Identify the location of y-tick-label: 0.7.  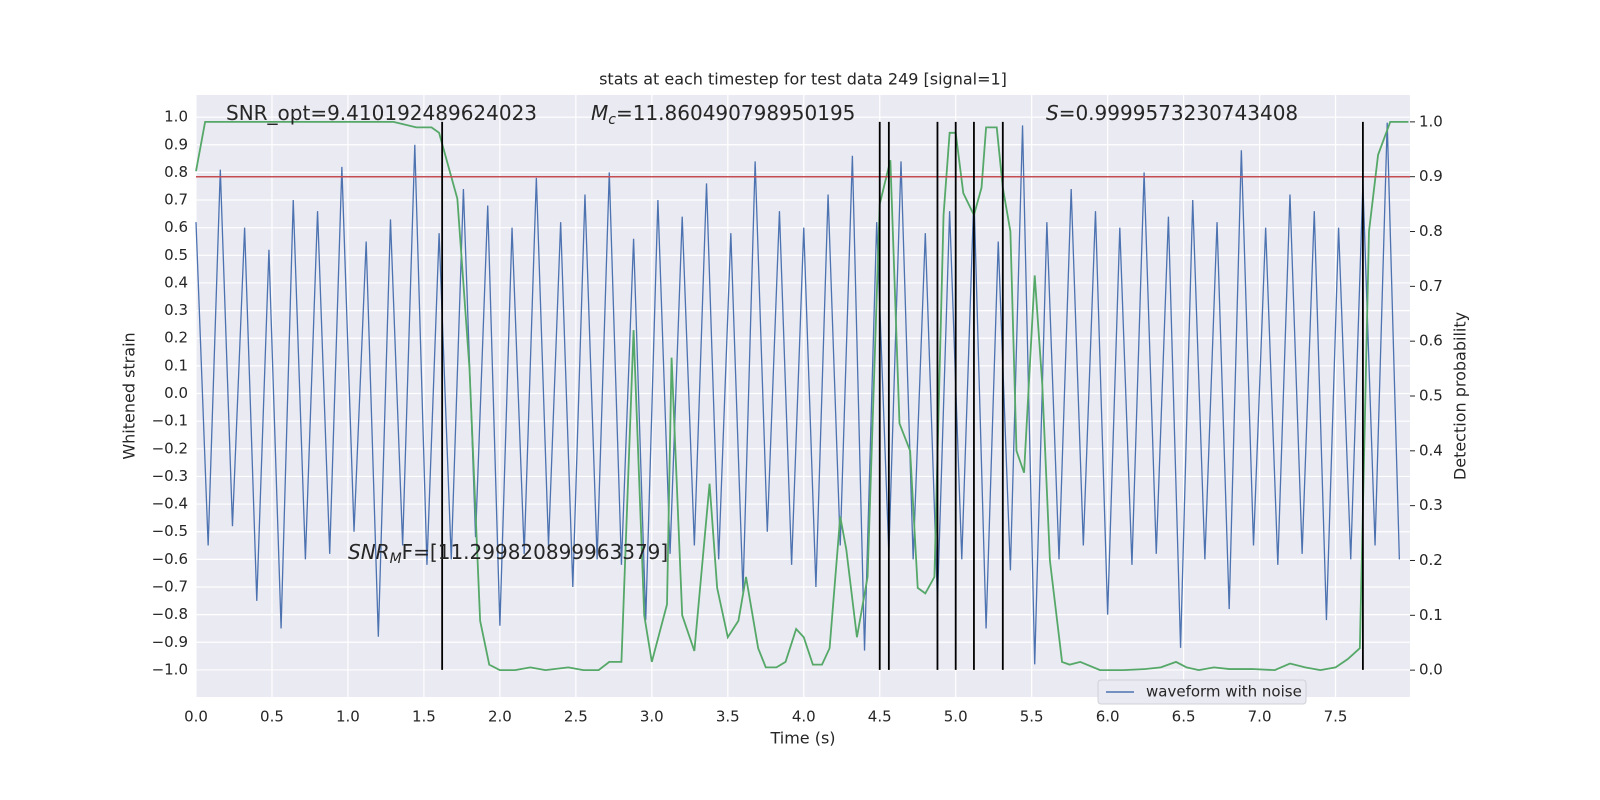
(176, 200).